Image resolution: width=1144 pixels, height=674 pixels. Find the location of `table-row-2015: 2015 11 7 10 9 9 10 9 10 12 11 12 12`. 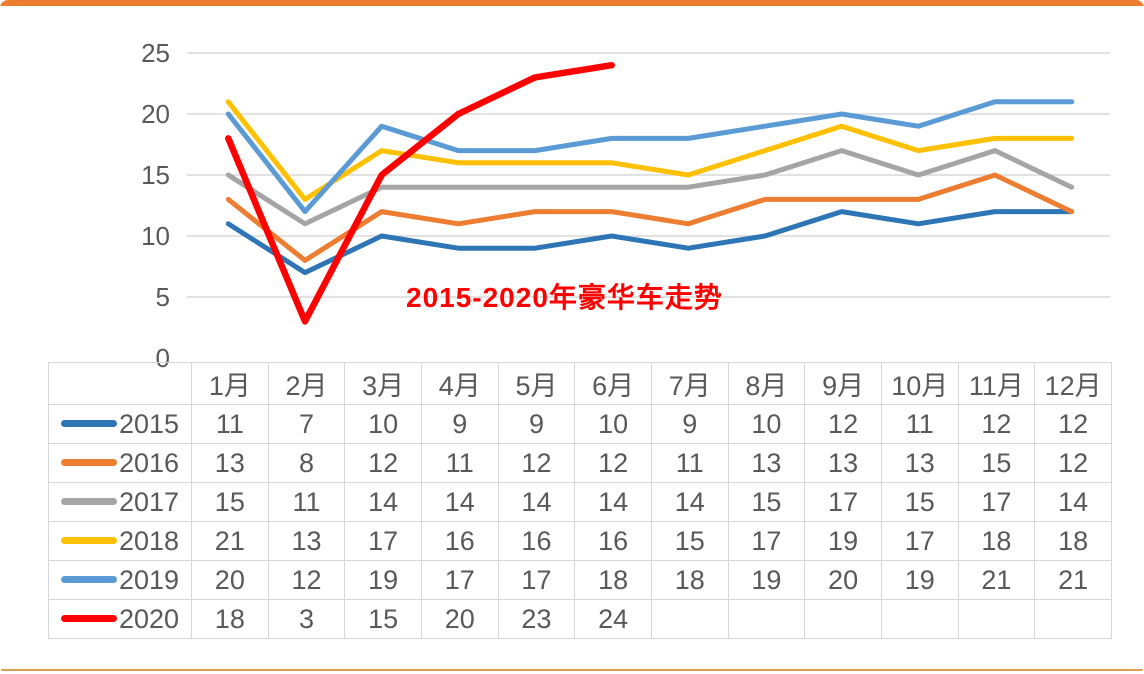

table-row-2015: 2015 11 7 10 9 9 10 9 10 12 11 12 12 is located at coordinates (580, 424).